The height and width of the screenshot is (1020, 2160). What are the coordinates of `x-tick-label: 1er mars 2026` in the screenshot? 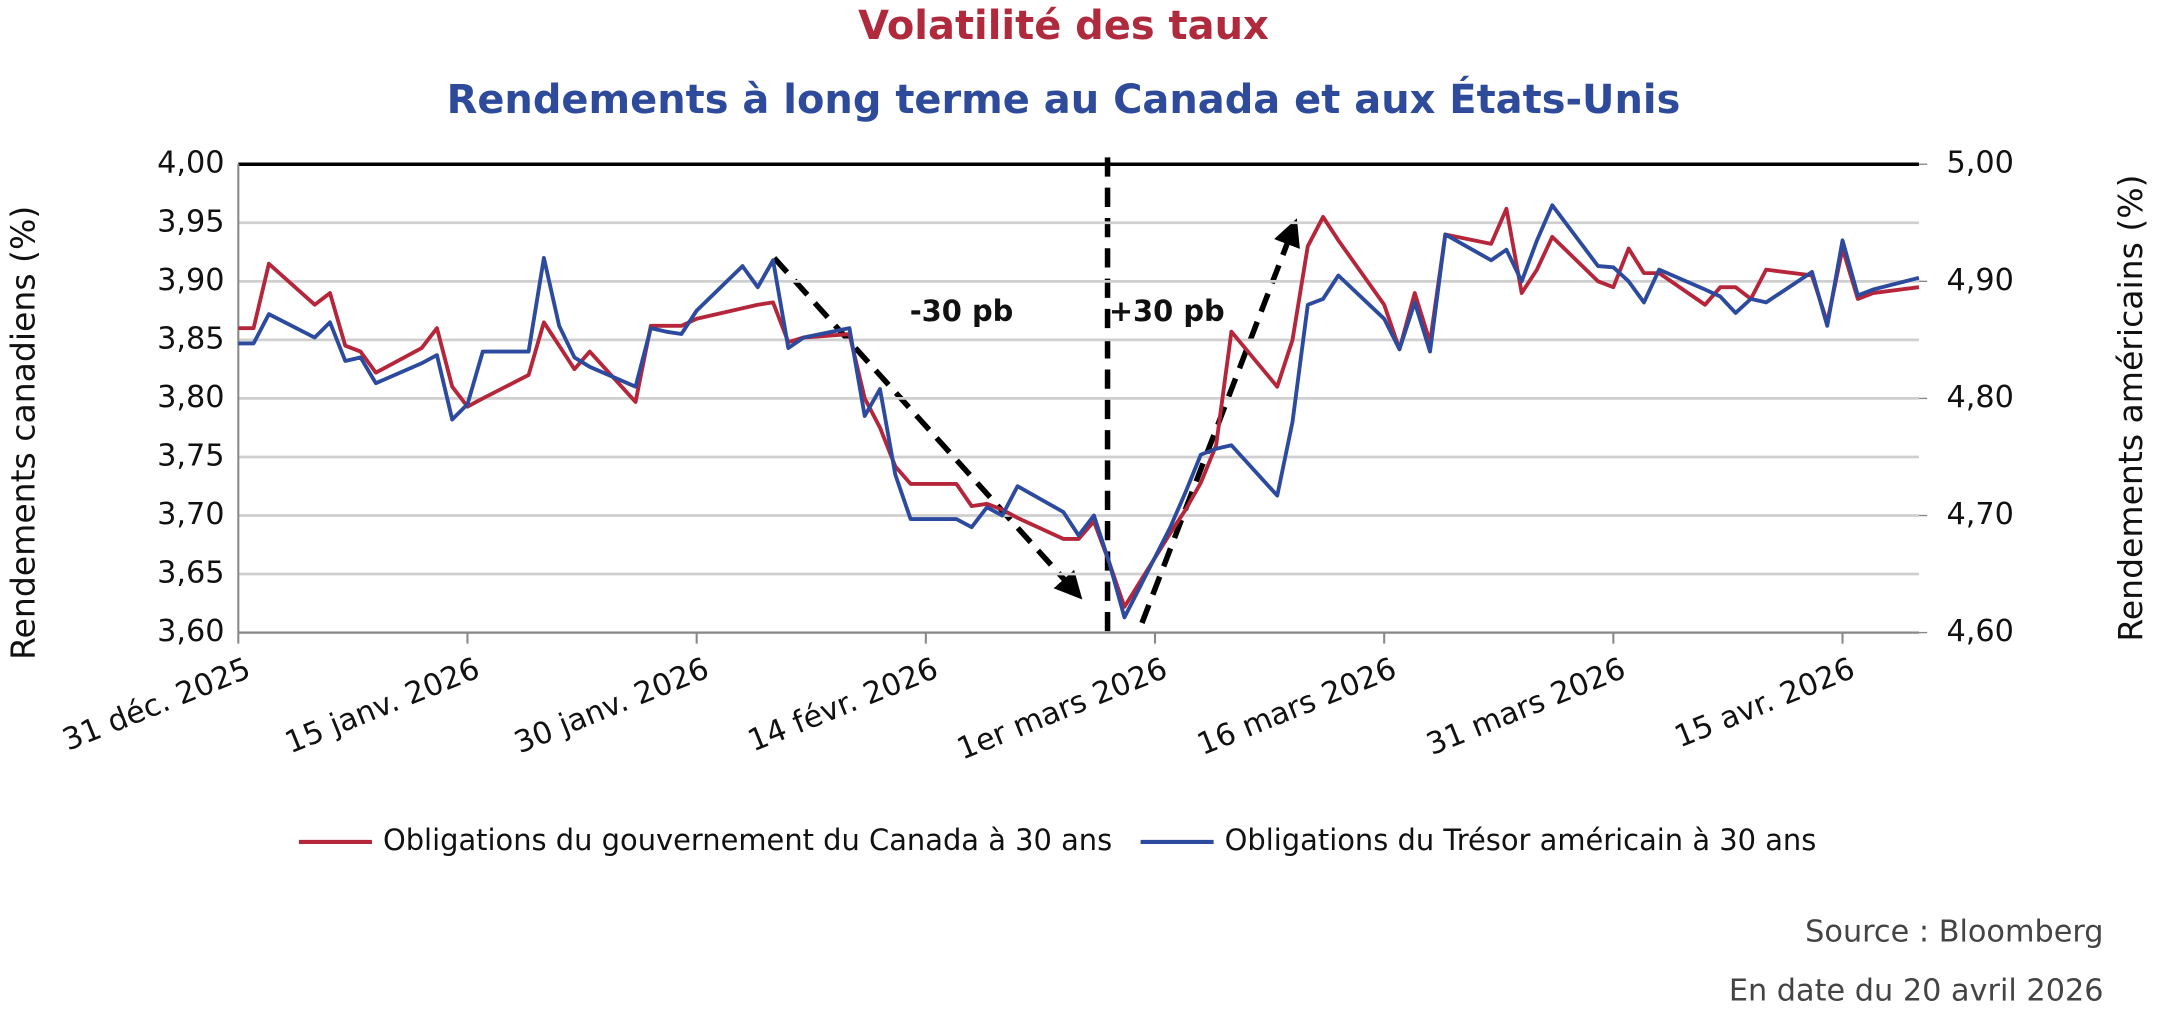 It's located at (1062, 709).